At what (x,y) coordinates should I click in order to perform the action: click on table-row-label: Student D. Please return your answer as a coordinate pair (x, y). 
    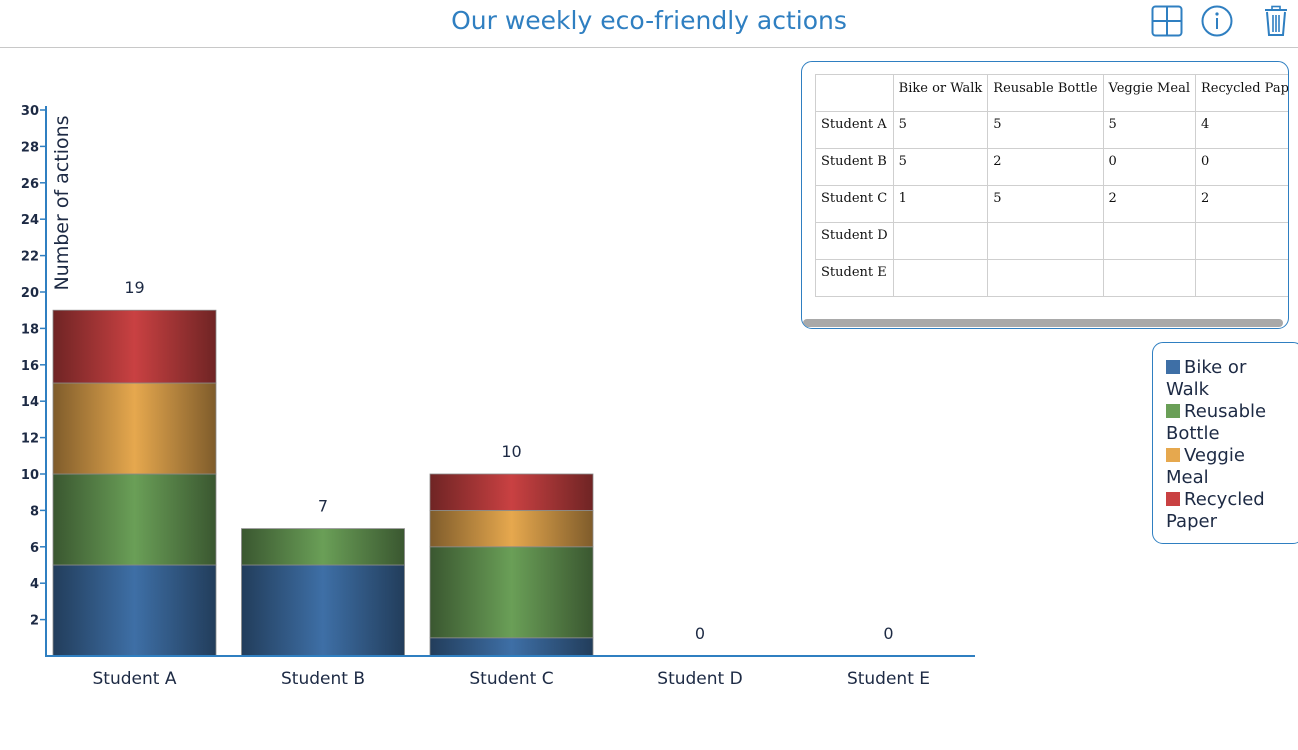
    Looking at the image, I should click on (854, 241).